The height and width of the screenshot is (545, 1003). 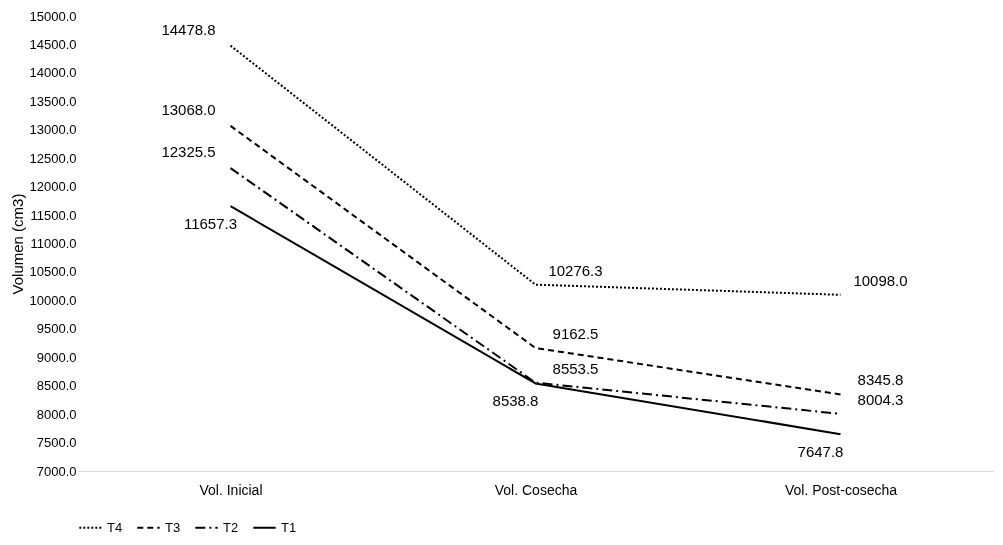 I want to click on y-tick-label: 14000.0, so click(x=53, y=73).